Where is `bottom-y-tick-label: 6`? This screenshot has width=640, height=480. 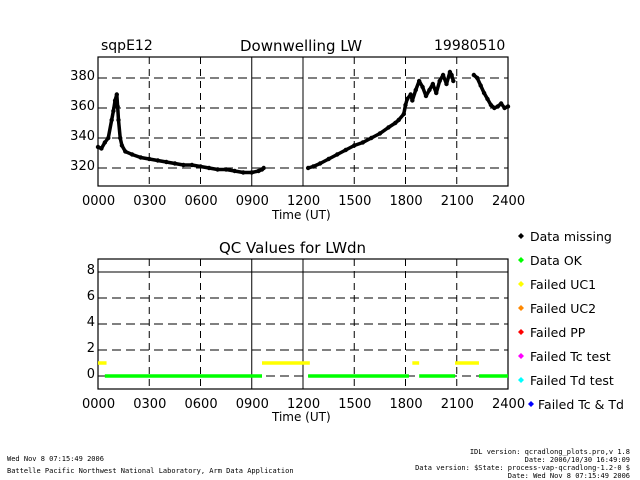
bottom-y-tick-label: 6 is located at coordinates (90, 296).